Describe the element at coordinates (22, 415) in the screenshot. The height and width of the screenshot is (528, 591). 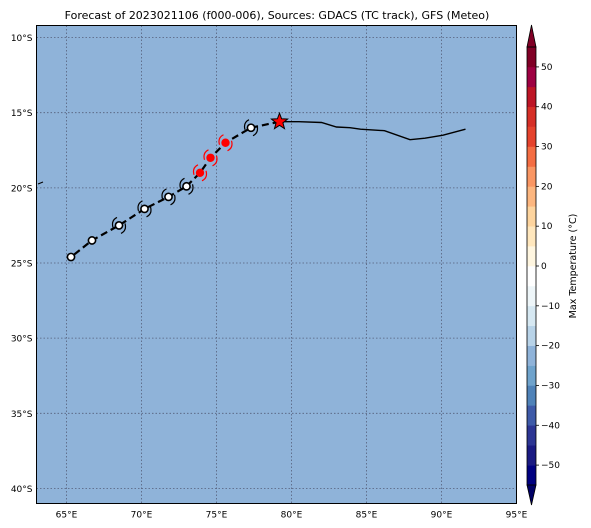
I see `latitude-tick-label: 35°S` at that location.